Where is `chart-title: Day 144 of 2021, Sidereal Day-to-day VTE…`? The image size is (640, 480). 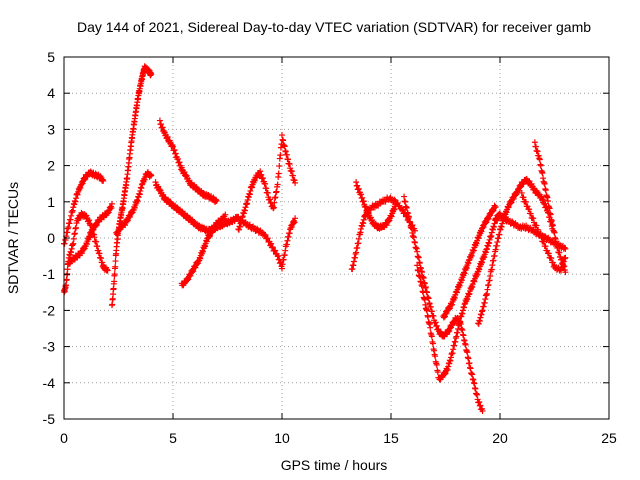 chart-title: Day 144 of 2021, Sidereal Day-to-day VTE… is located at coordinates (334, 27).